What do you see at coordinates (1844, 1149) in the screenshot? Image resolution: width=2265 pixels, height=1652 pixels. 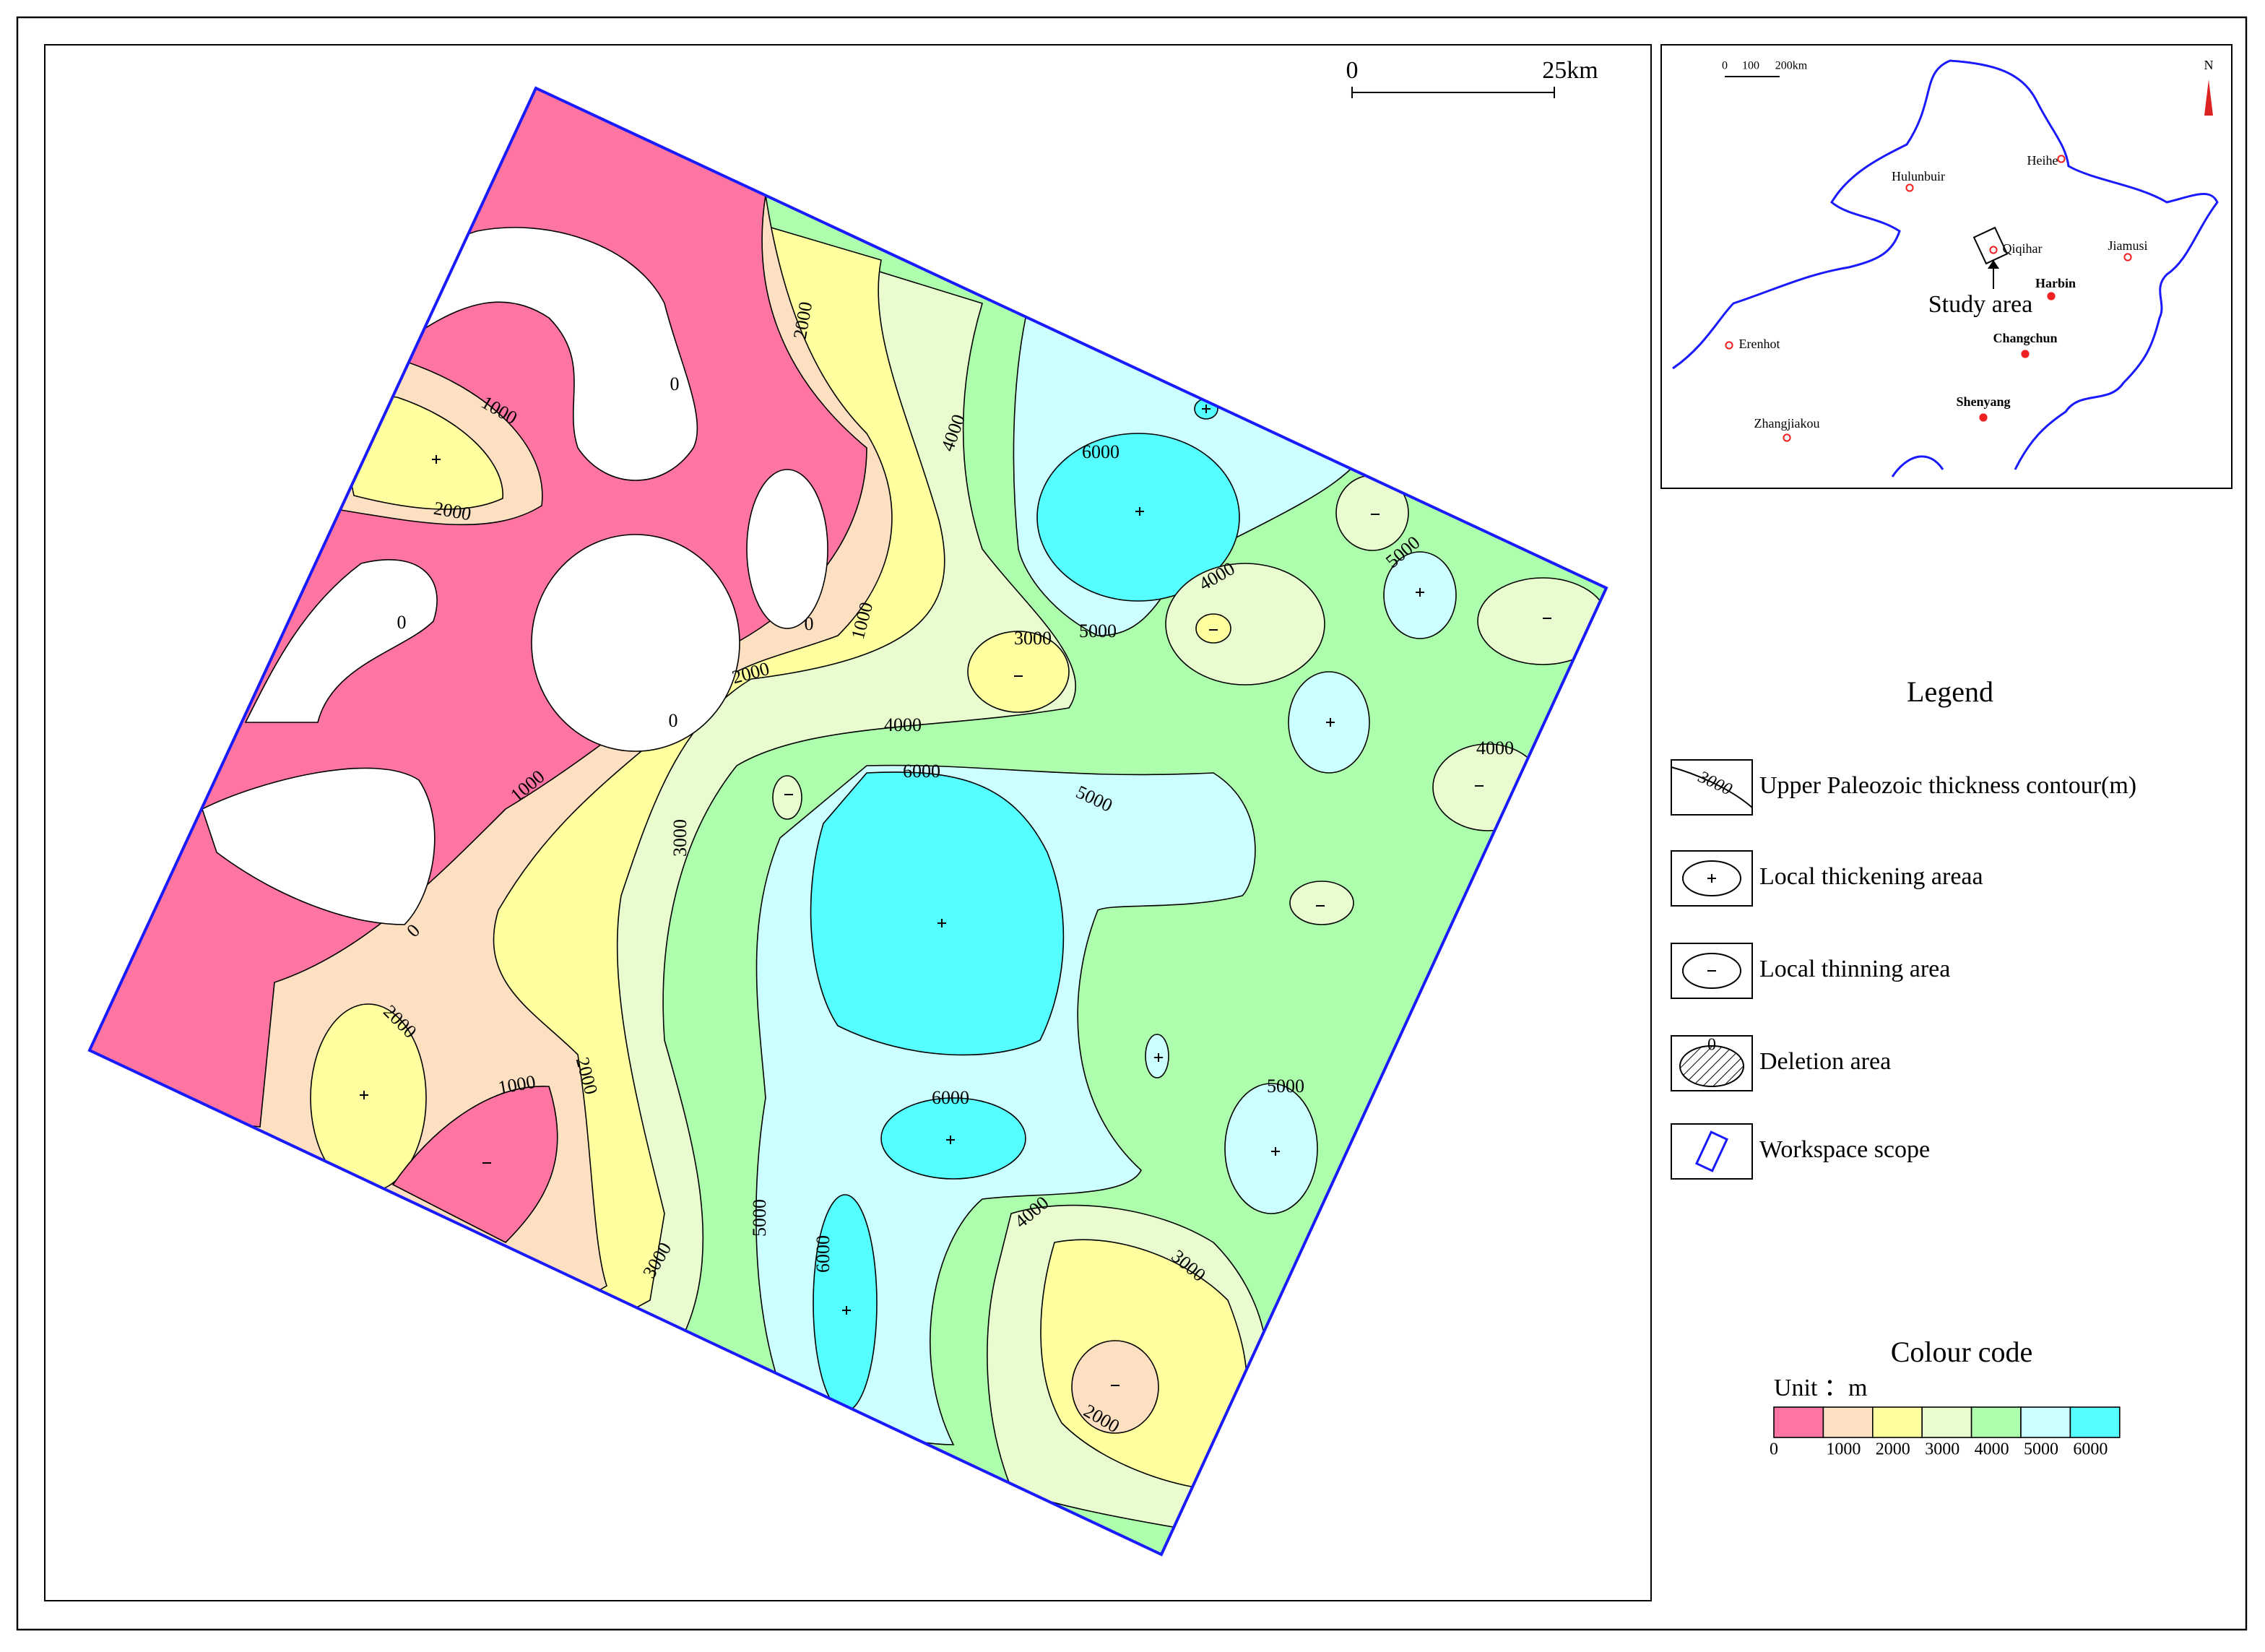 I see `legend-label: Workspace scope` at bounding box center [1844, 1149].